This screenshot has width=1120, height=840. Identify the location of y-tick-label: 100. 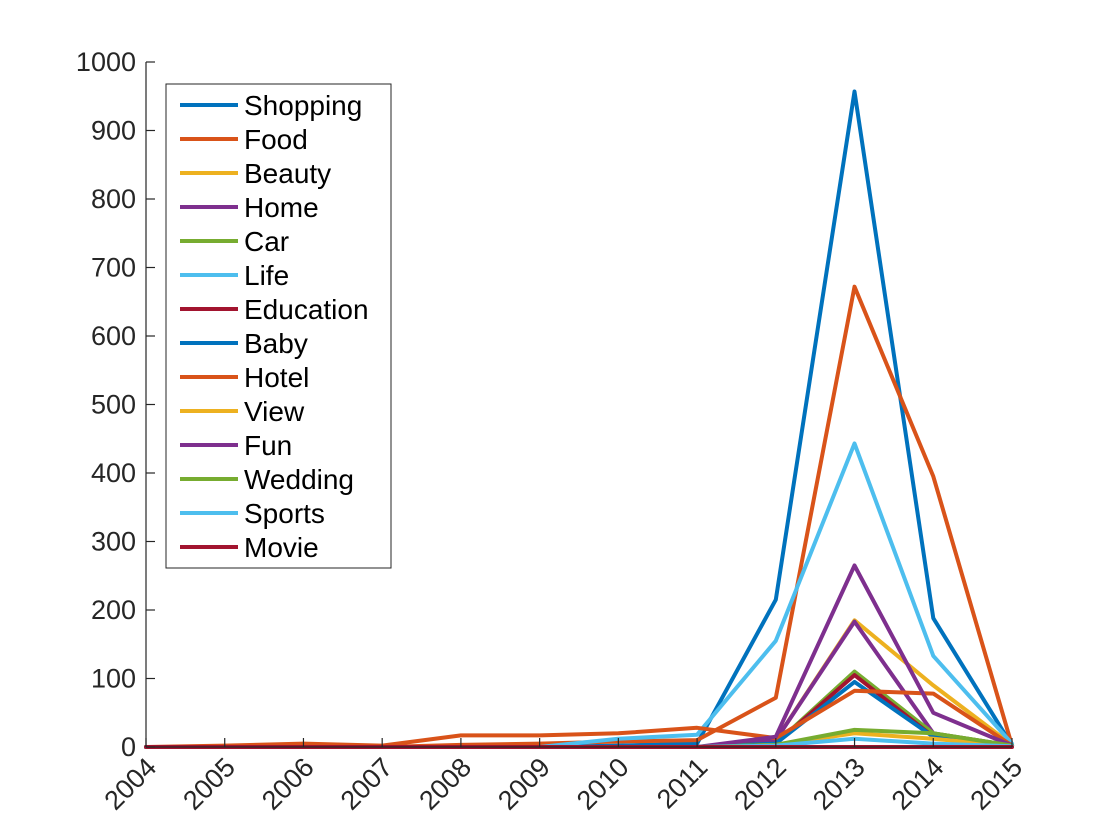
(113, 679).